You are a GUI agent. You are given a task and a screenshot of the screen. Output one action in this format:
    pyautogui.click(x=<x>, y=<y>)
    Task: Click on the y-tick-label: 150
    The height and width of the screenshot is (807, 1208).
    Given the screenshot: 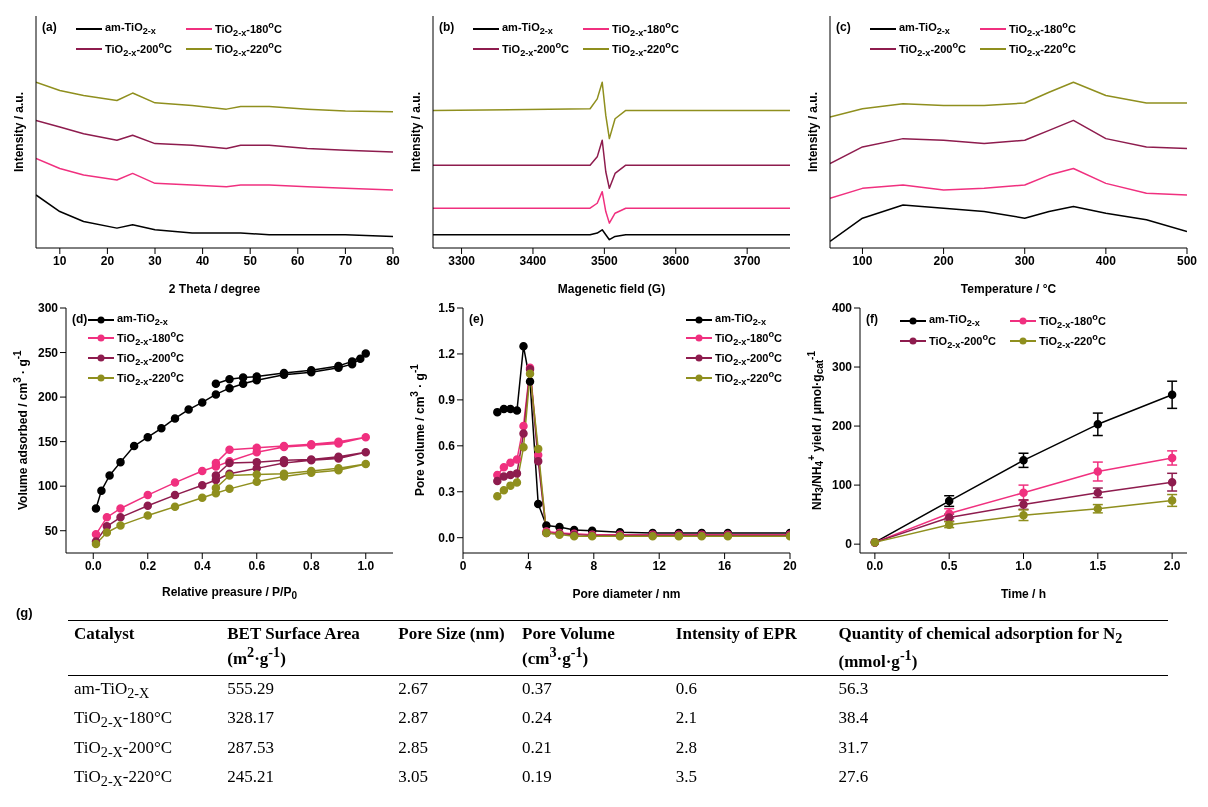 What is the action you would take?
    pyautogui.click(x=48, y=441)
    